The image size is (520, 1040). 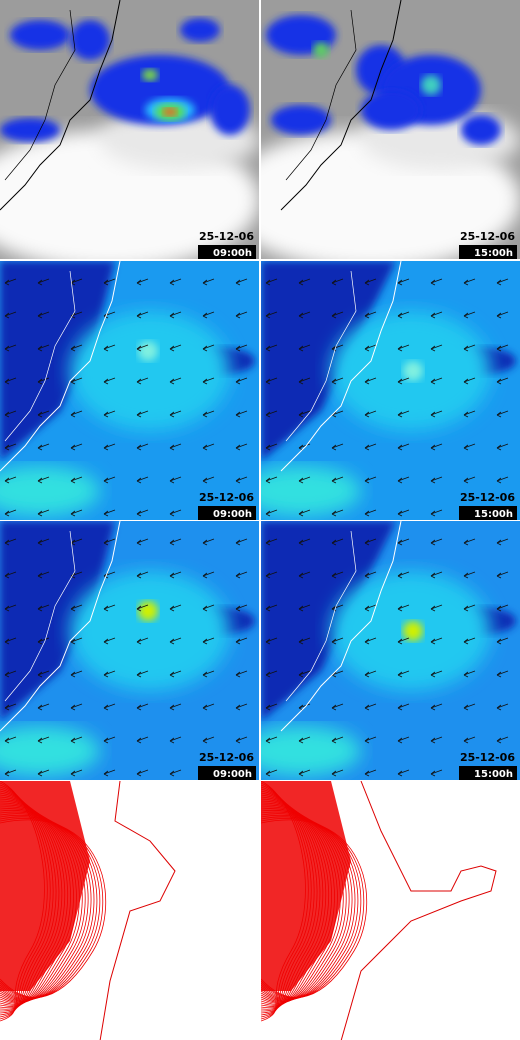 What do you see at coordinates (137, 910) in the screenshot?
I see `contour` at bounding box center [137, 910].